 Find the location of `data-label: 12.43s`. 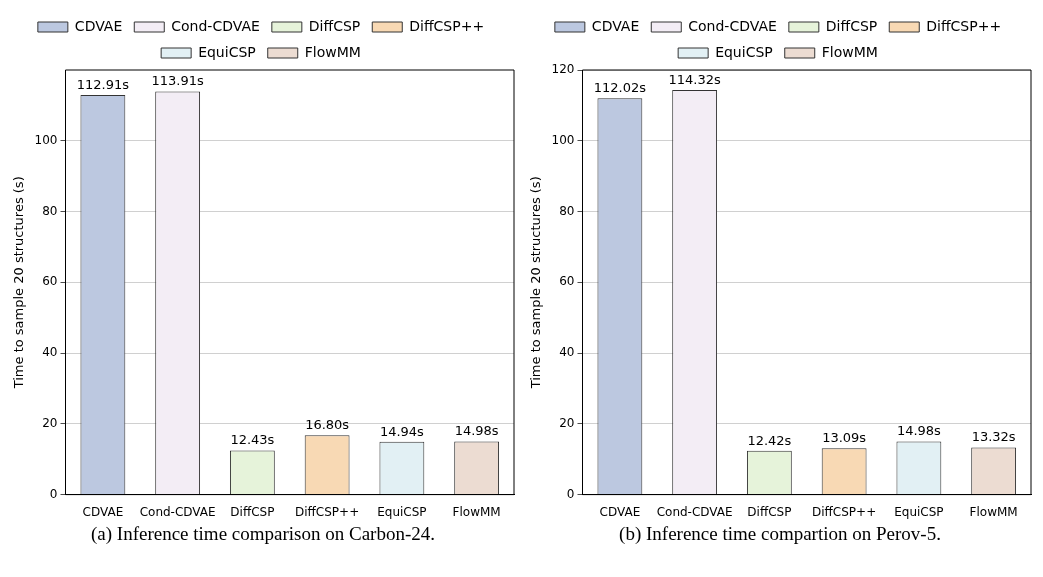

data-label: 12.43s is located at coordinates (252, 440).